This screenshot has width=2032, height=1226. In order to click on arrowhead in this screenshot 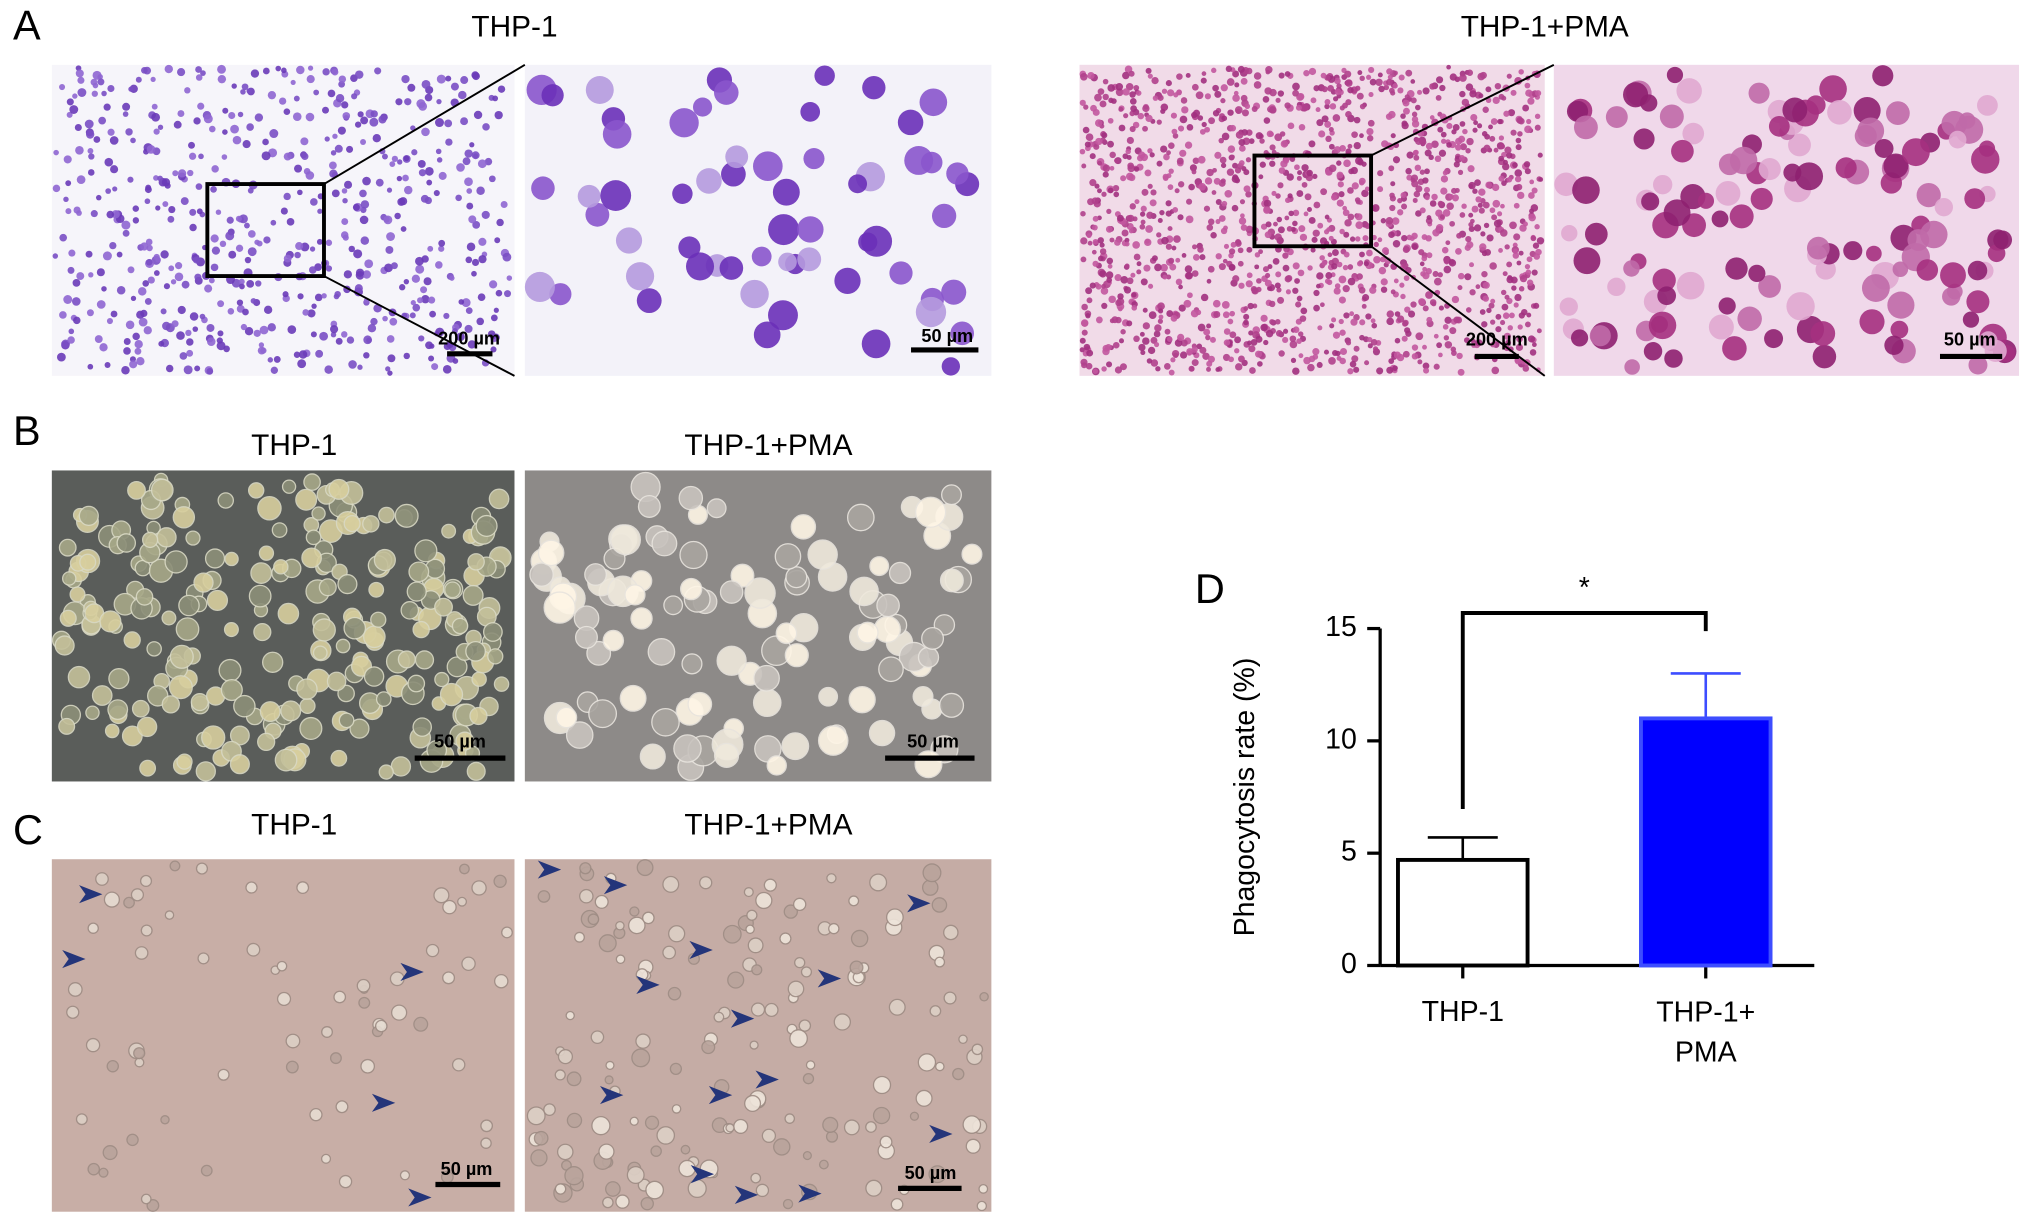, I will do `click(91, 894)`.